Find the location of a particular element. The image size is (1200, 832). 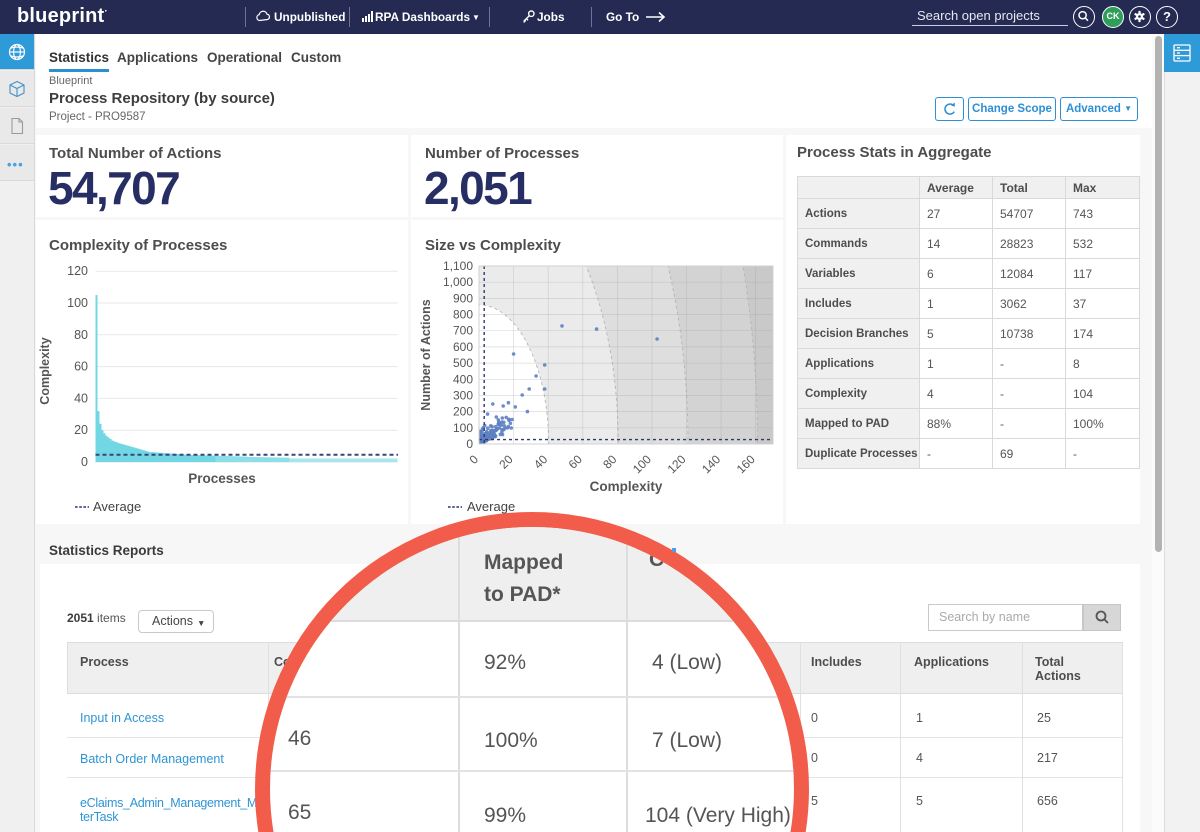

svg-text: 300 is located at coordinates (463, 396).